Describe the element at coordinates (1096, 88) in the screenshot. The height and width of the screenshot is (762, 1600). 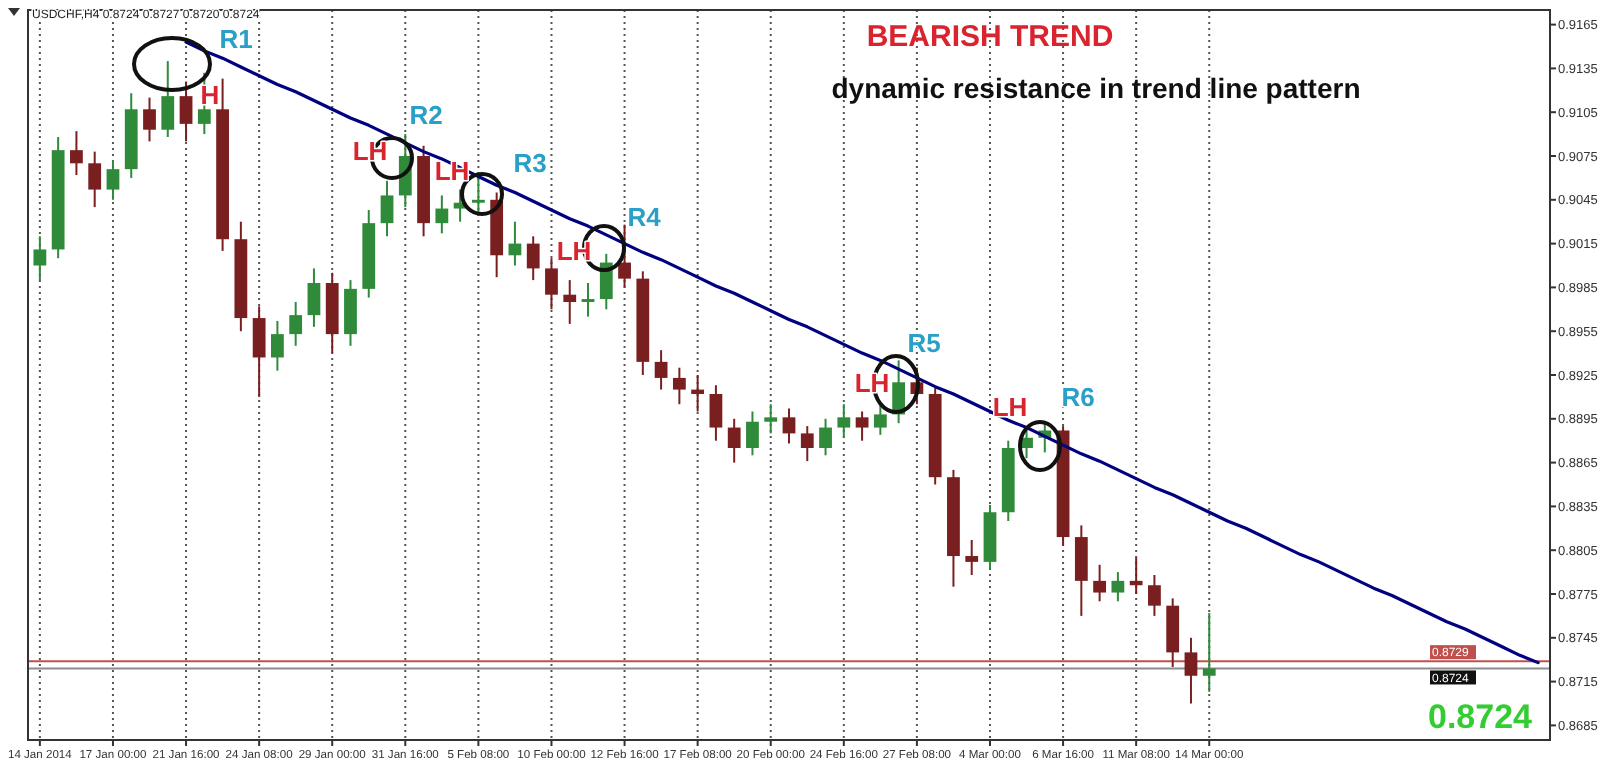
I see `text: dynamic resistance in trend line pattern` at that location.